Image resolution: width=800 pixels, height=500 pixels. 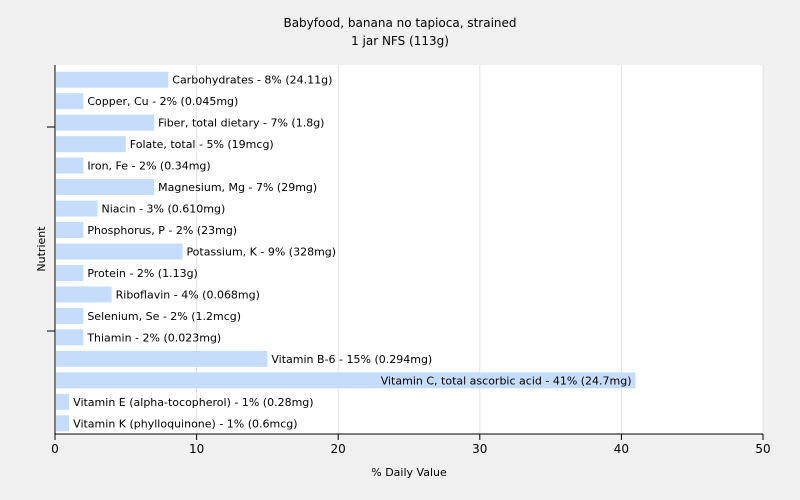 I want to click on bar-label: Phosphorus, P - 2% (23mg), so click(x=162, y=230).